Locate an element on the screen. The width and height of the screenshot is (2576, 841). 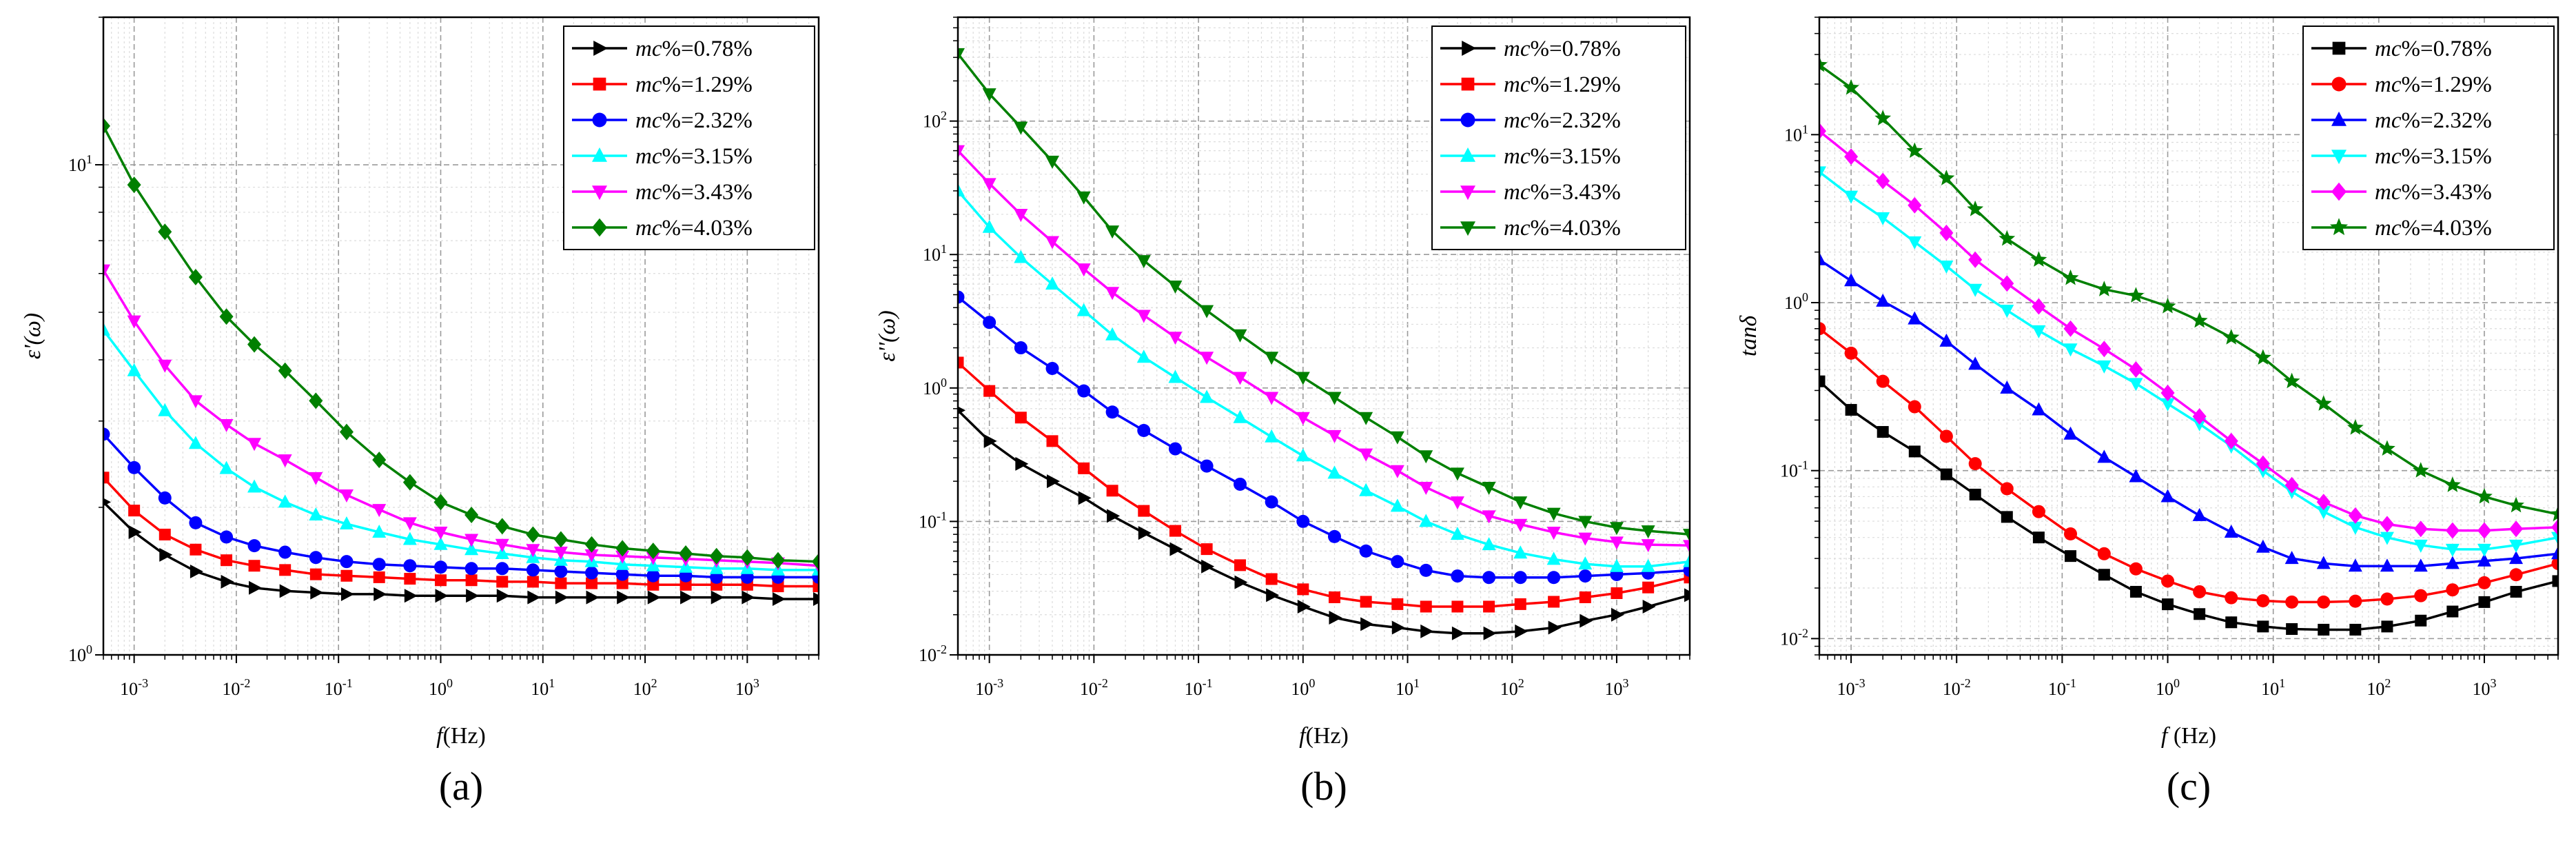
y-tick-label: 10¹ is located at coordinates (1796, 133).